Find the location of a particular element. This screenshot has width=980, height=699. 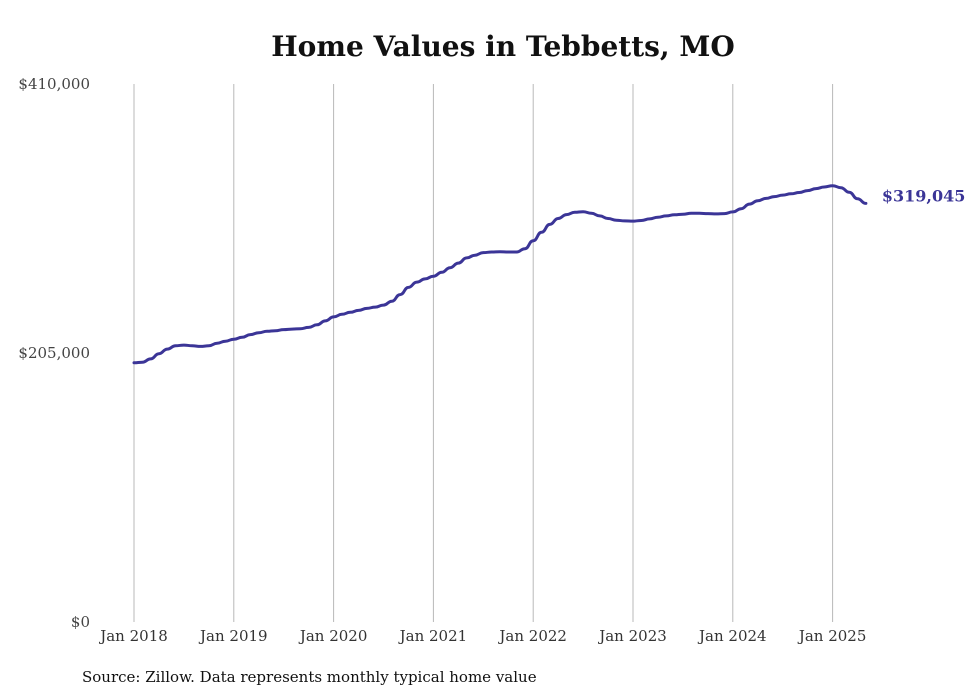

end-value-label: $319,045 is located at coordinates (924, 195).